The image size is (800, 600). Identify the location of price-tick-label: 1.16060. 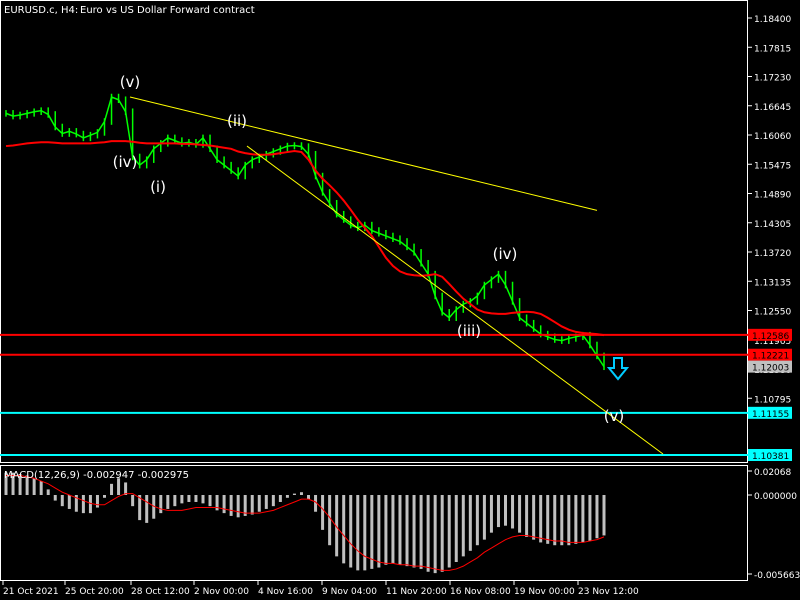
(772, 137).